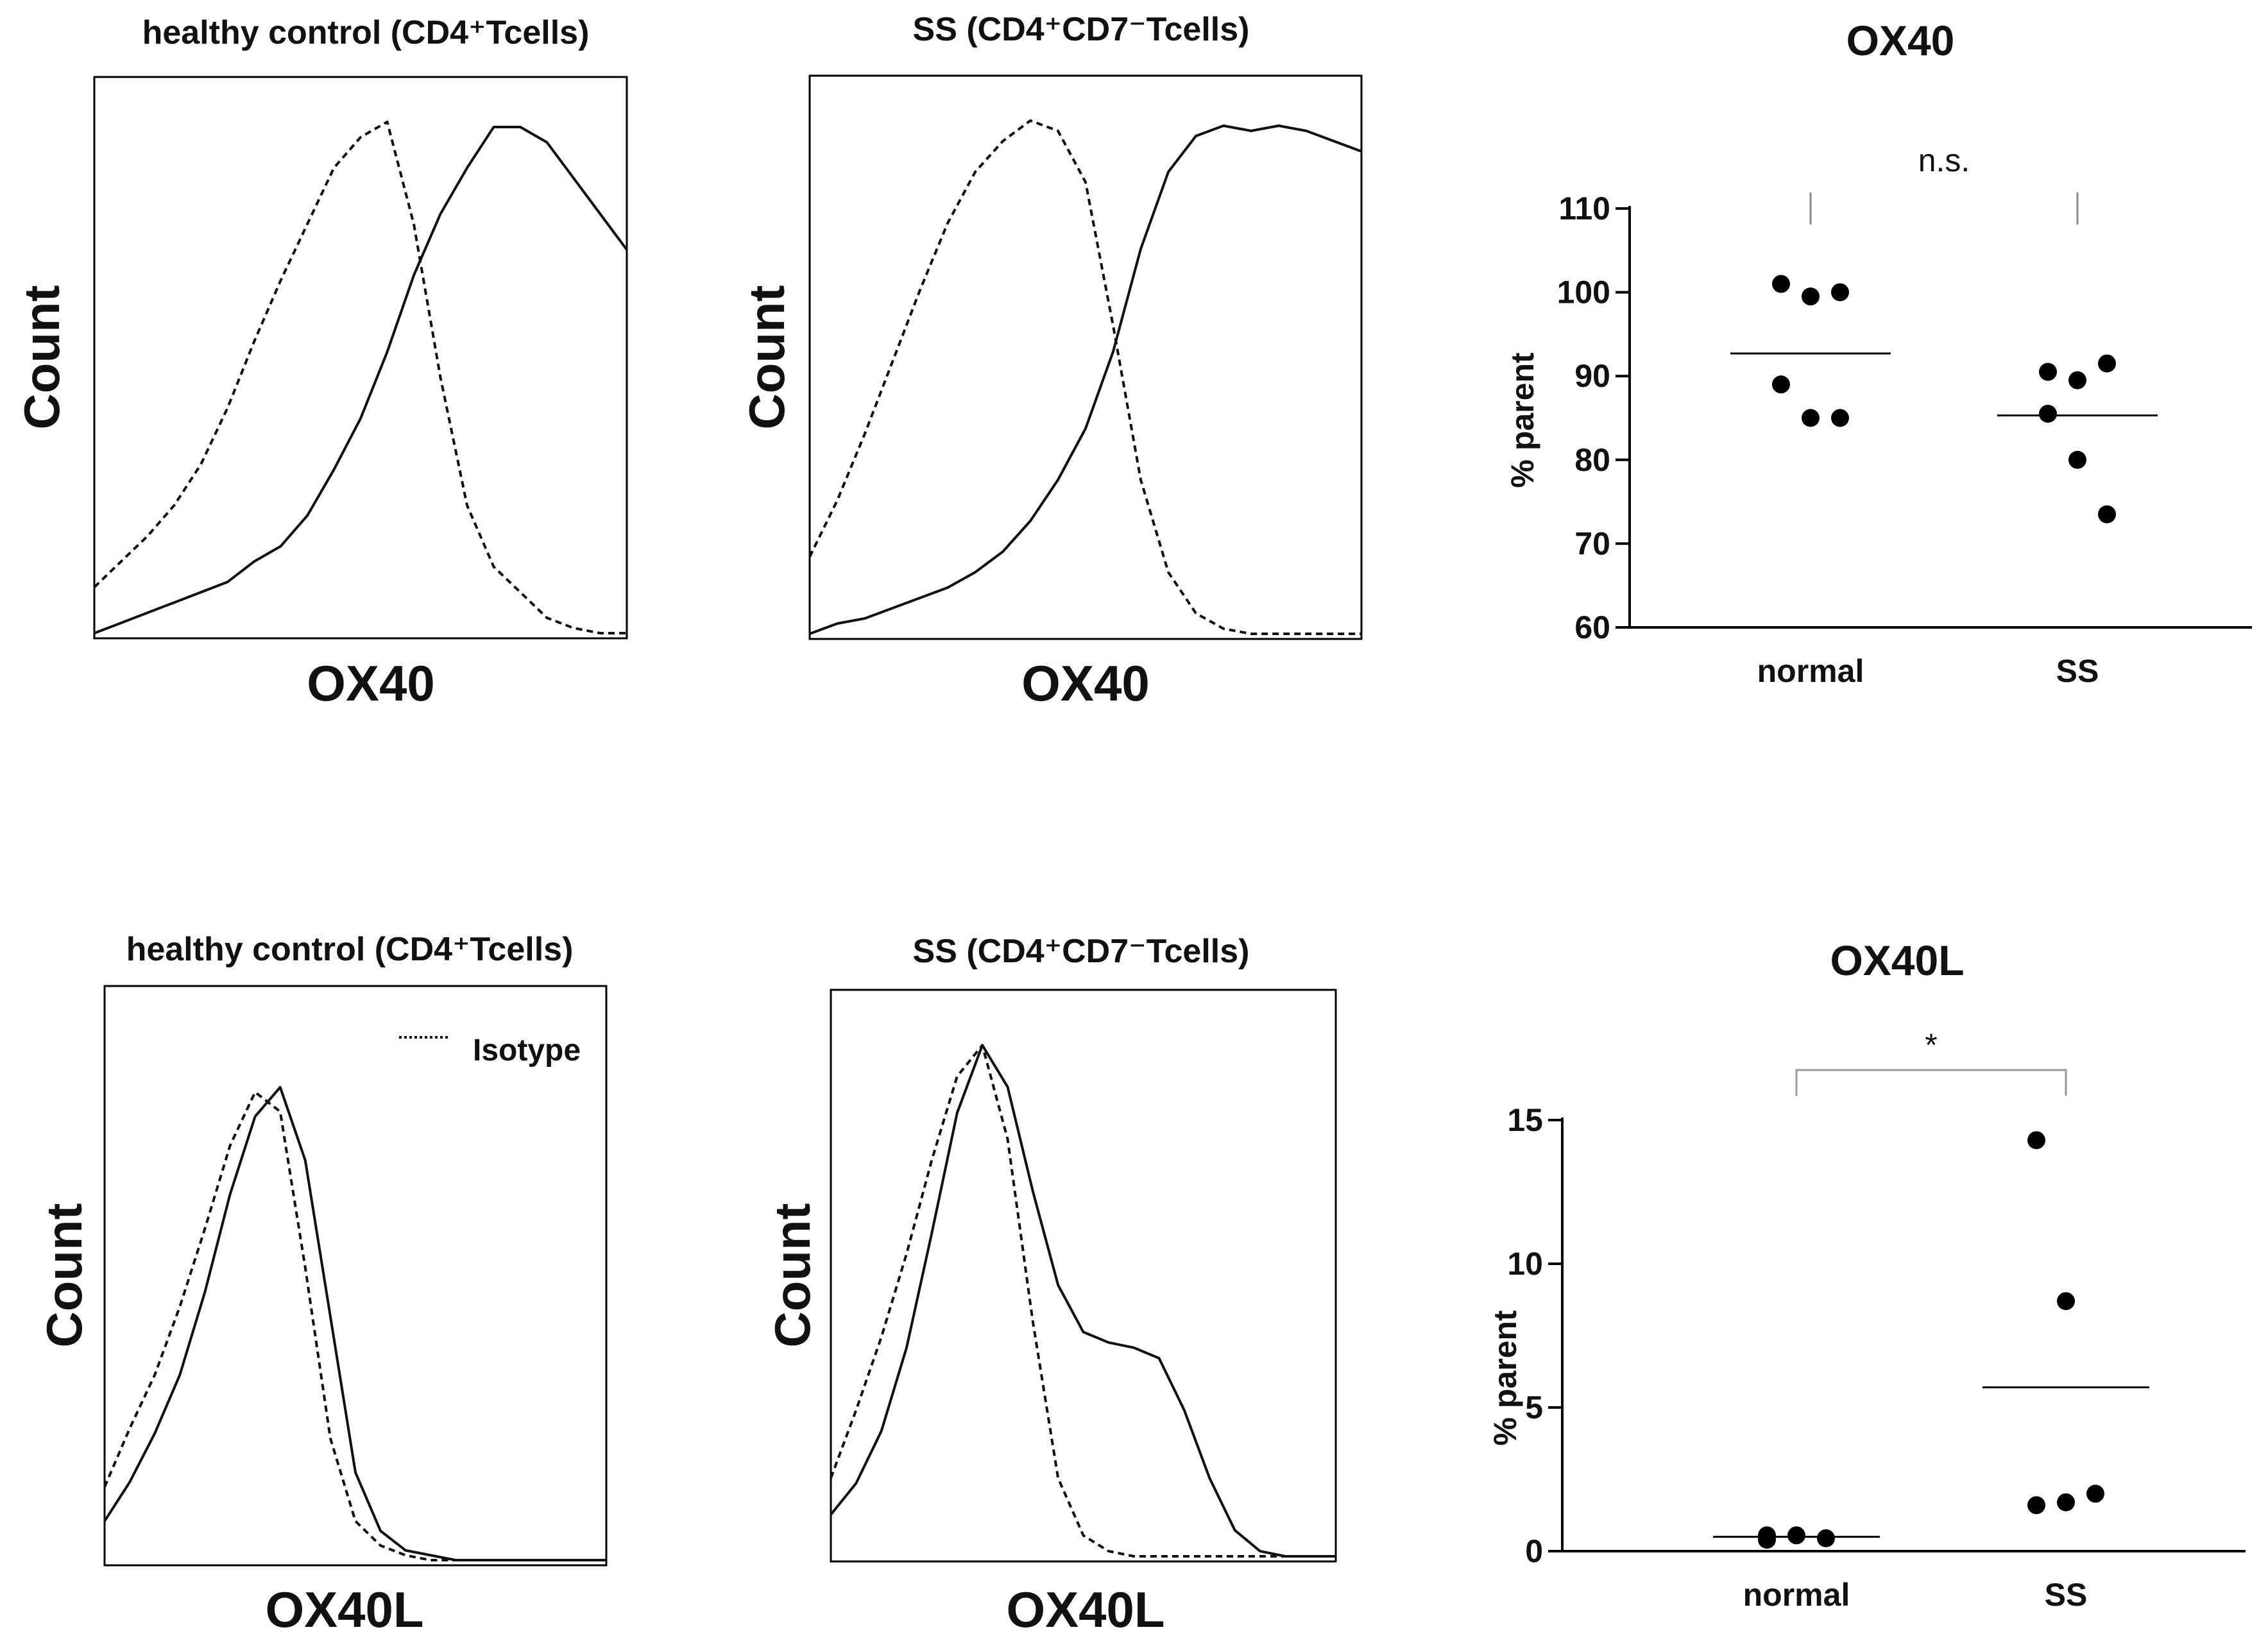 Image resolution: width=2268 pixels, height=1632 pixels. What do you see at coordinates (1525, 1120) in the screenshot?
I see `y-tick-label: 15` at bounding box center [1525, 1120].